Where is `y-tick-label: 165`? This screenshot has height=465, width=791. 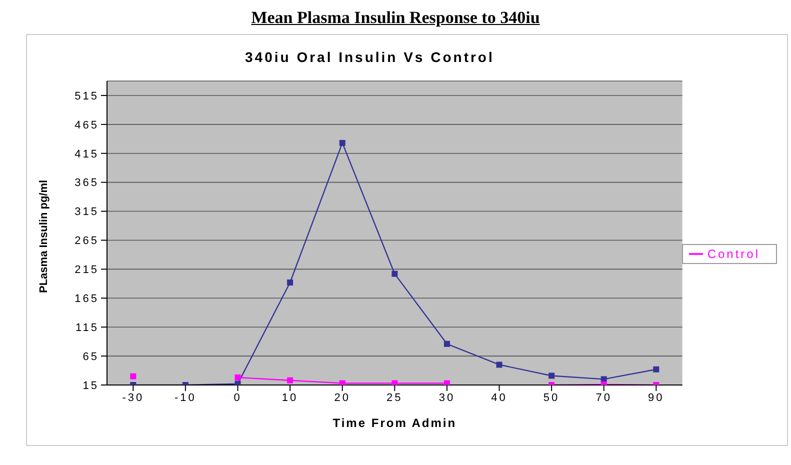
y-tick-label: 165 is located at coordinates (86, 299).